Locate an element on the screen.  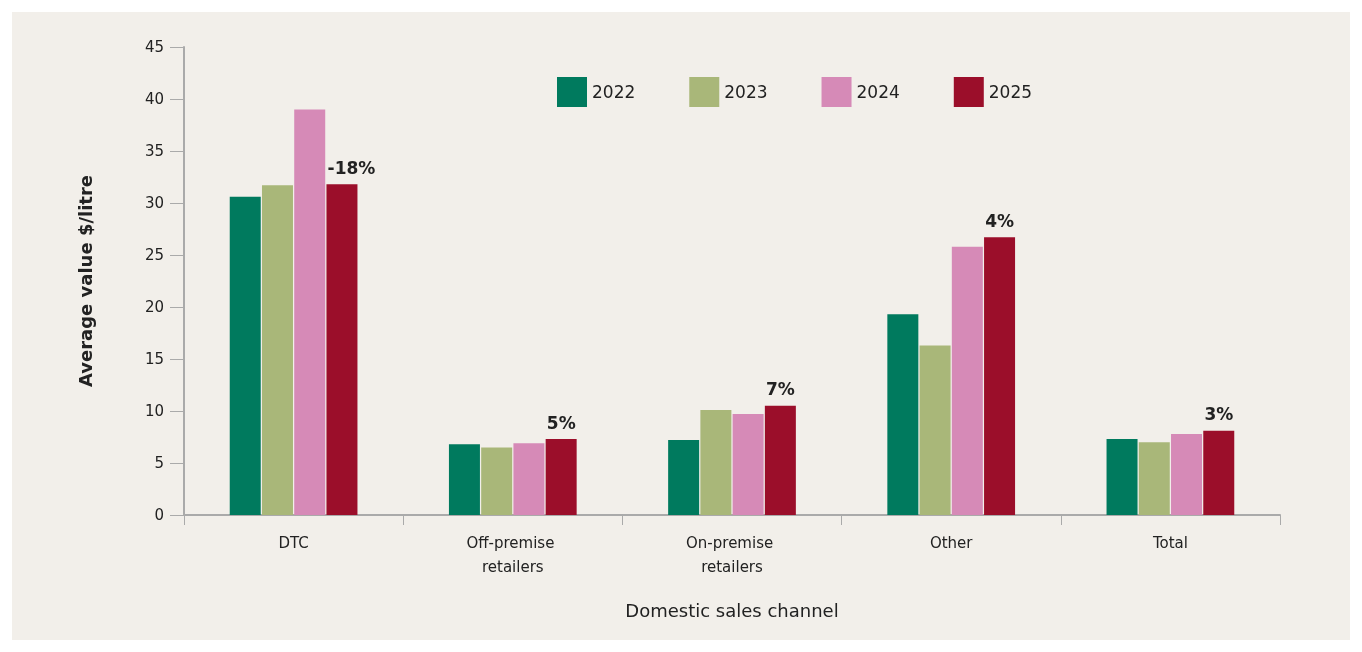
x-tick-label: Total is located at coordinates (1169, 543).